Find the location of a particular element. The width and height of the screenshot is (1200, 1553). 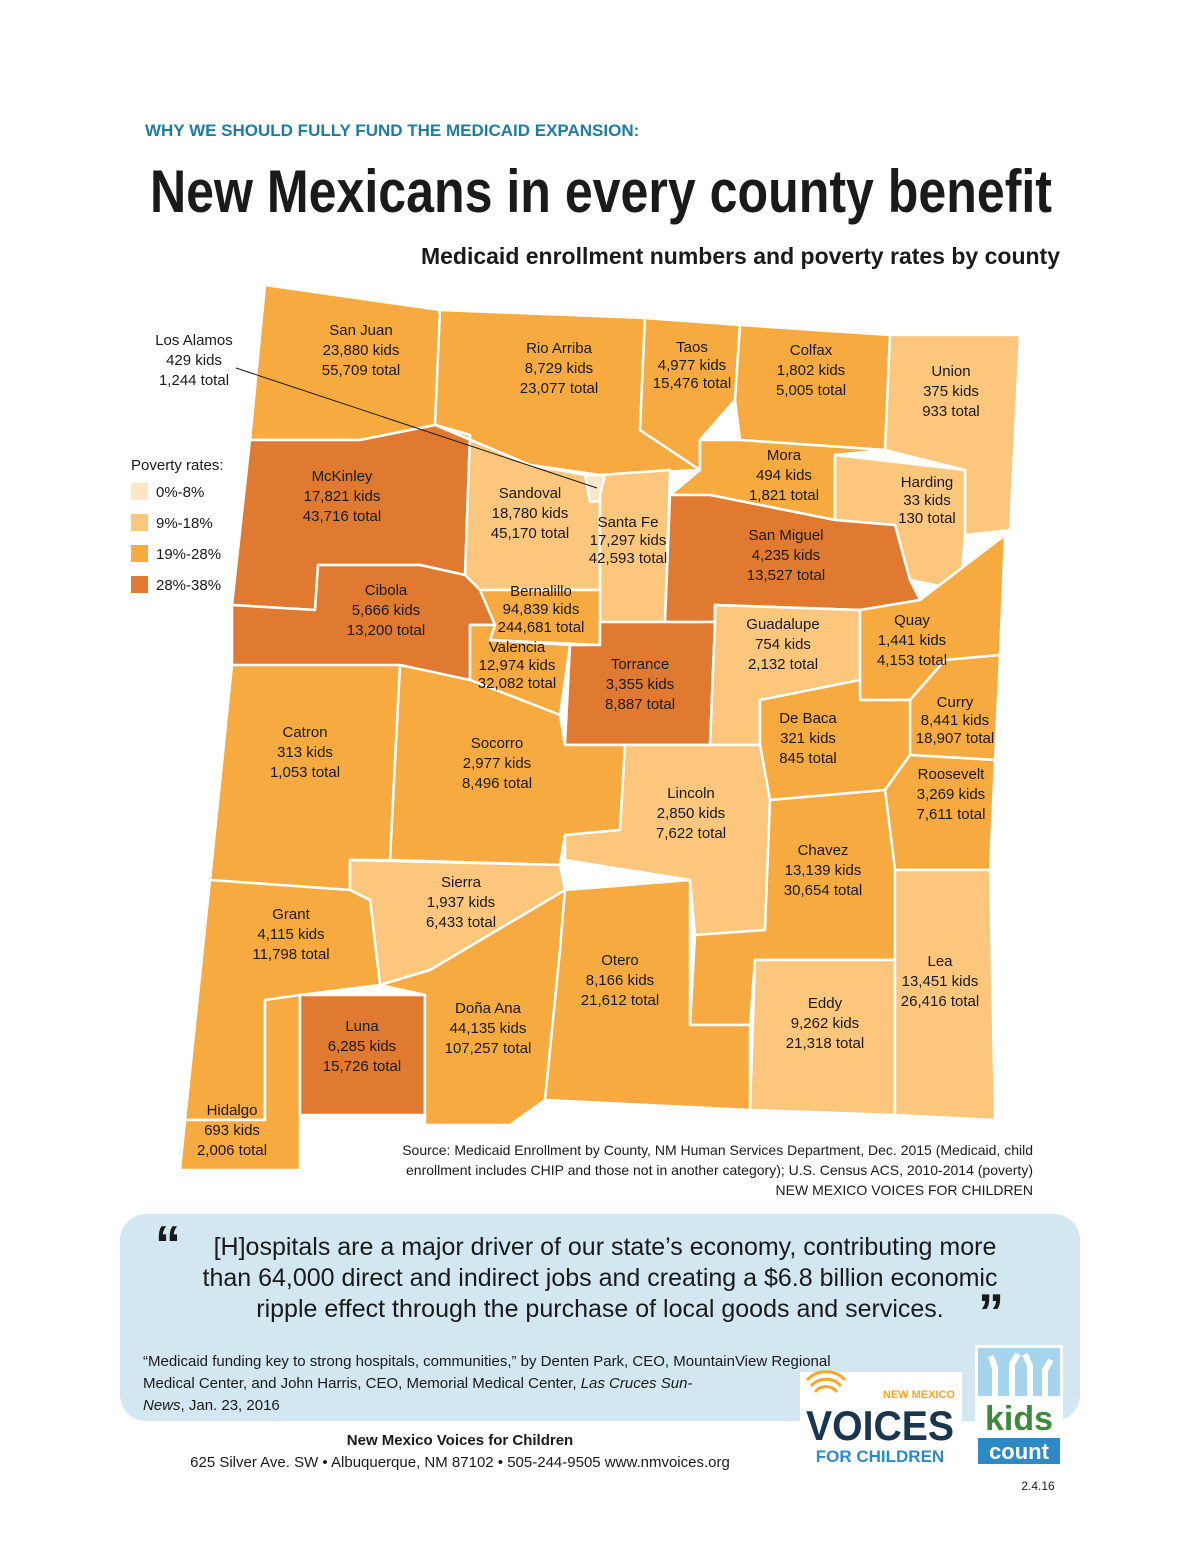

county-name: Sandoval is located at coordinates (530, 493).